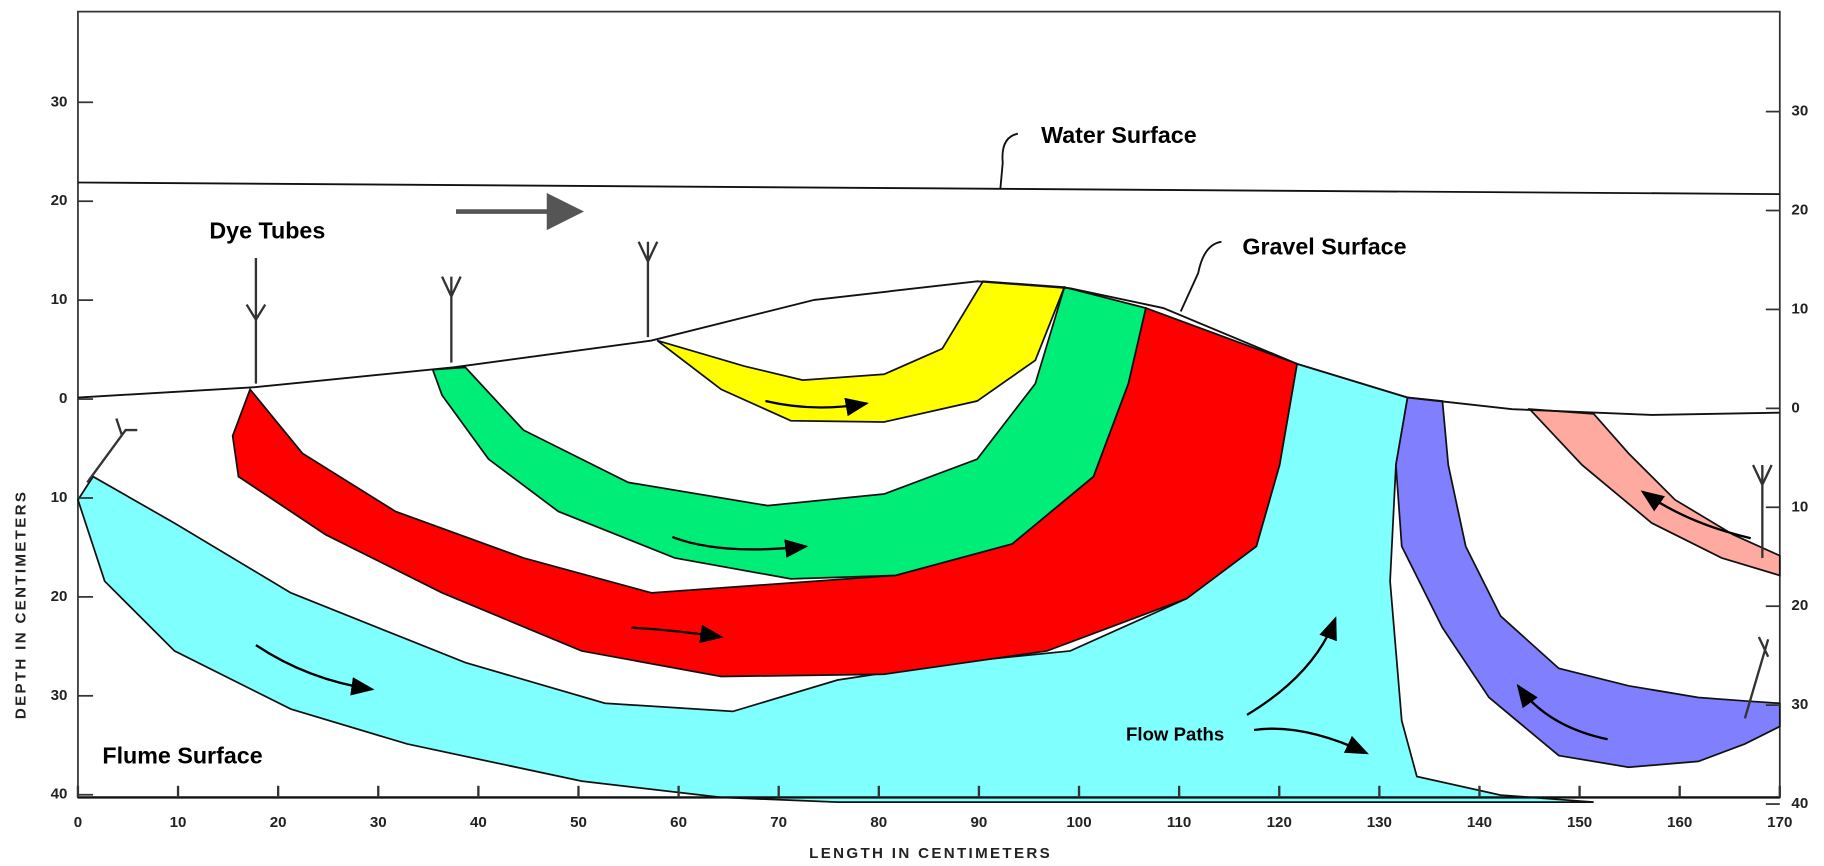 The image size is (1824, 866). What do you see at coordinates (1175, 733) in the screenshot?
I see `flow-paths-label: Flow Paths` at bounding box center [1175, 733].